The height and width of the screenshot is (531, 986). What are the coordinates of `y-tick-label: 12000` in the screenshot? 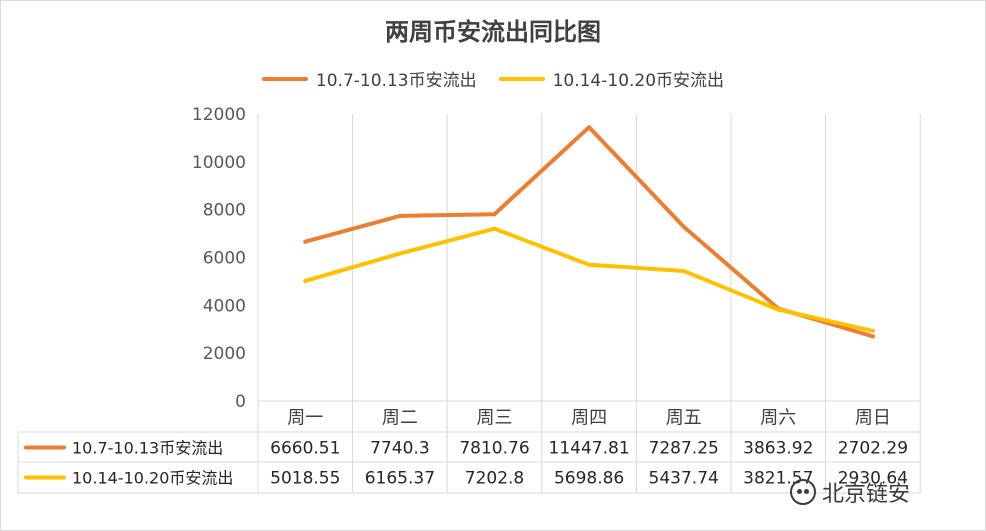 It's located at (219, 115).